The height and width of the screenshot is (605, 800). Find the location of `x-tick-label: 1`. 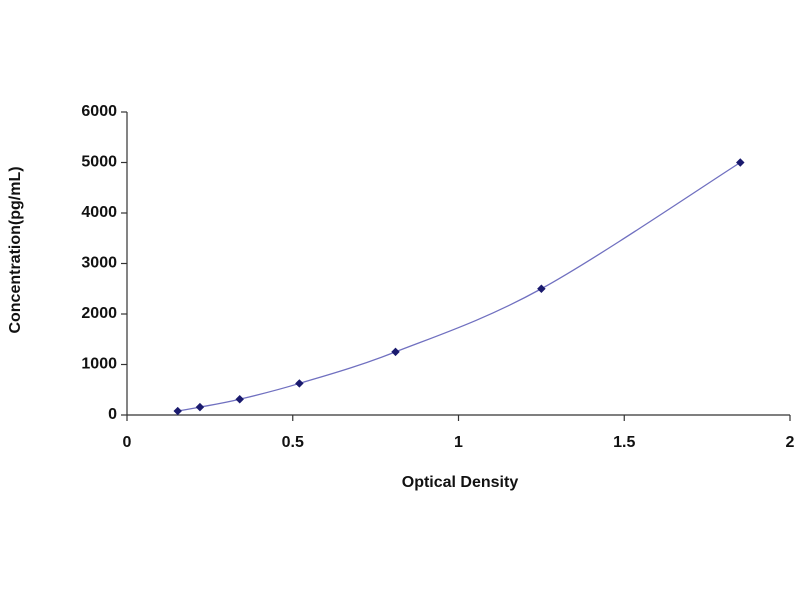

x-tick-label: 1 is located at coordinates (458, 442).